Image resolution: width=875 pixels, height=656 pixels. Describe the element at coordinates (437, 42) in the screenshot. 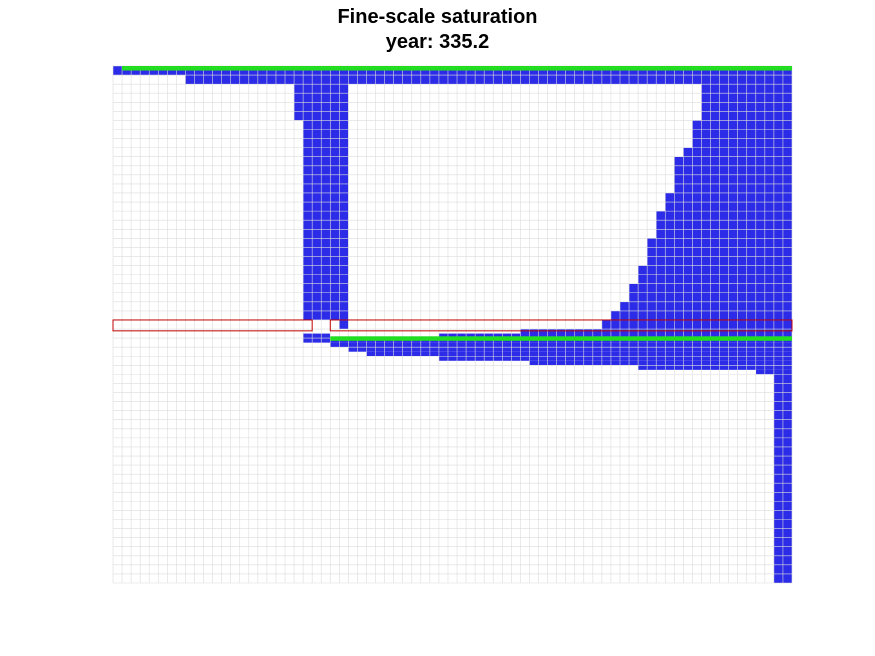

I see `chart-subtitle: year: 335.2` at that location.